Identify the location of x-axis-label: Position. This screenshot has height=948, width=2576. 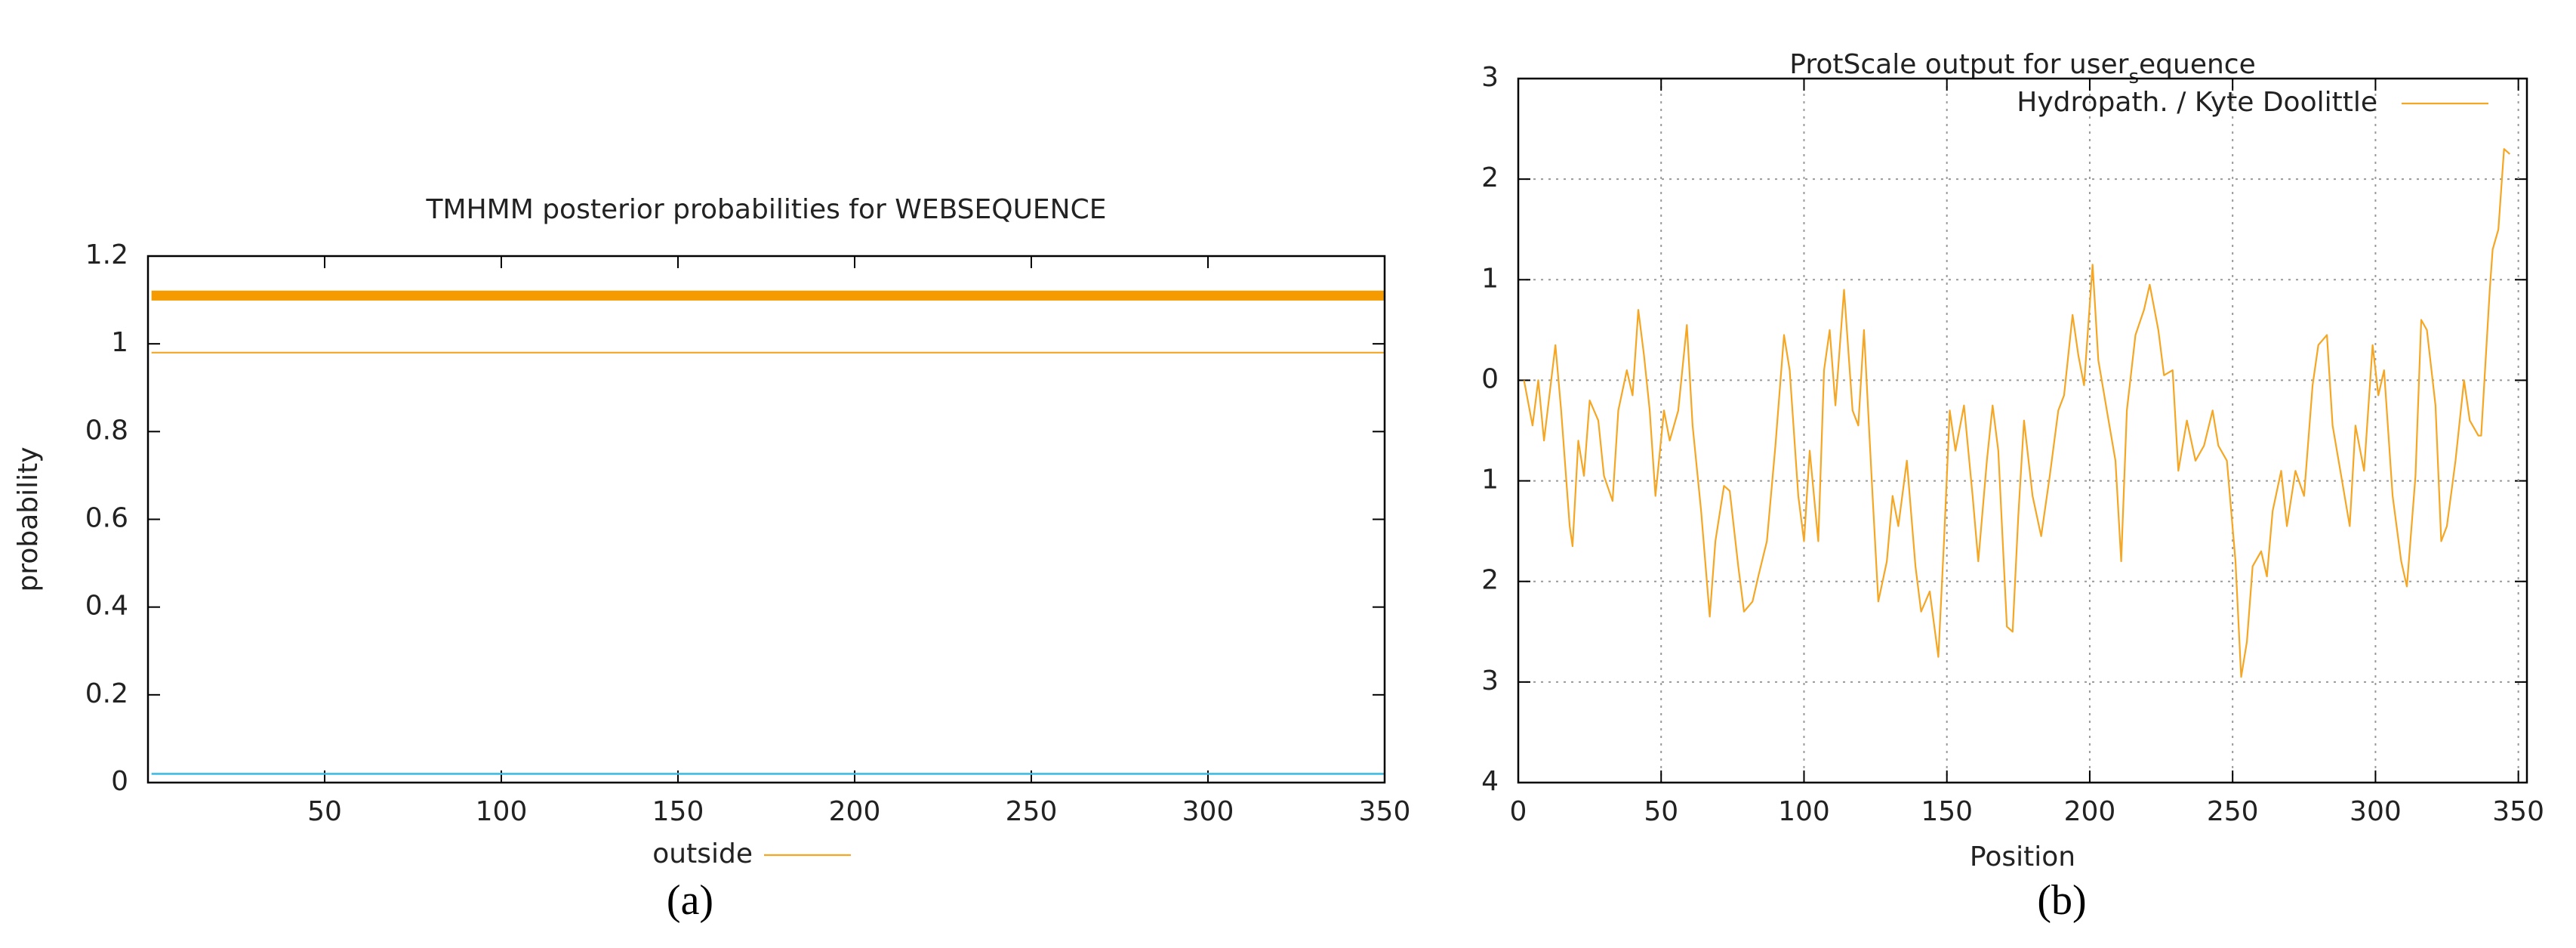
(2022, 856).